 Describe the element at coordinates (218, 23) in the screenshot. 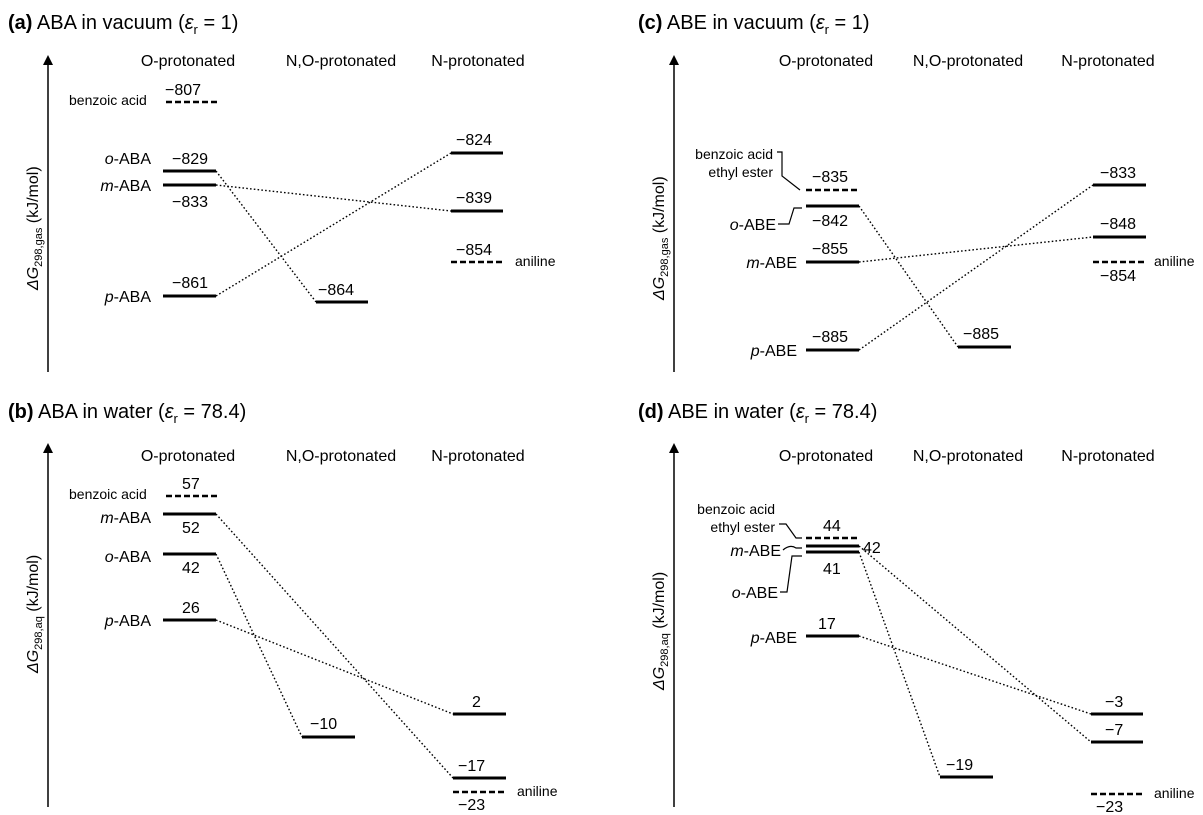

I see `panel-a-eps-value: = 1)` at that location.